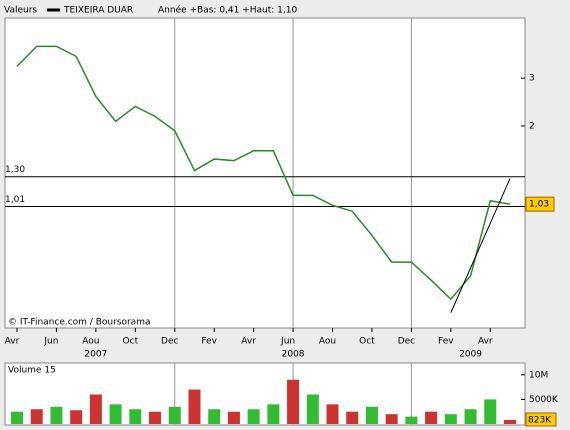 The height and width of the screenshot is (430, 570). I want to click on trendline, so click(480, 245).